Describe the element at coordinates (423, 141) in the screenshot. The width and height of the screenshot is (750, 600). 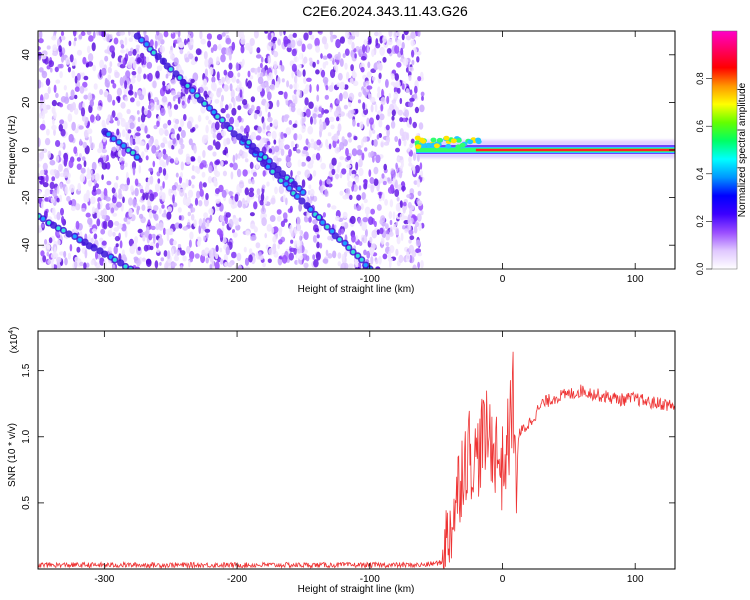
I see `signal-blob` at that location.